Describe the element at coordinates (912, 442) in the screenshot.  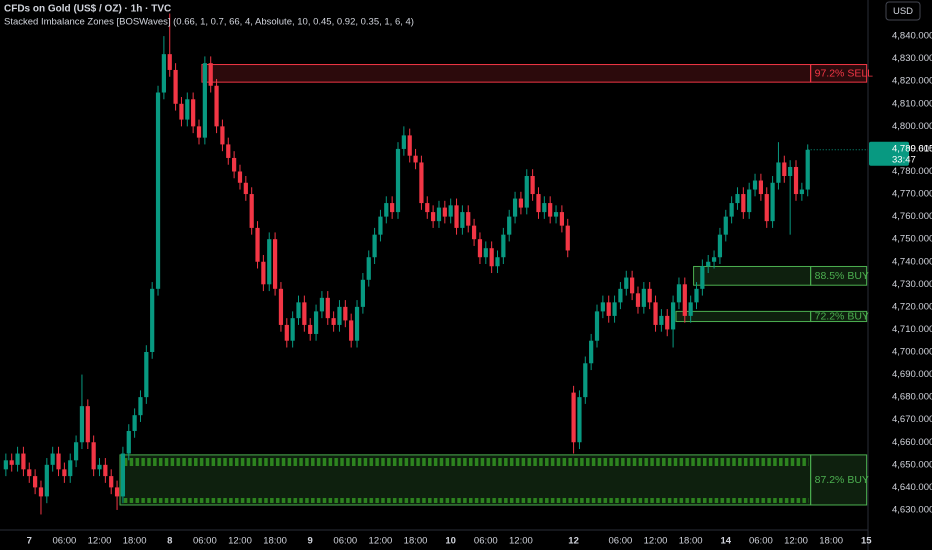
I see `y-tick-label: 4,660.000` at that location.